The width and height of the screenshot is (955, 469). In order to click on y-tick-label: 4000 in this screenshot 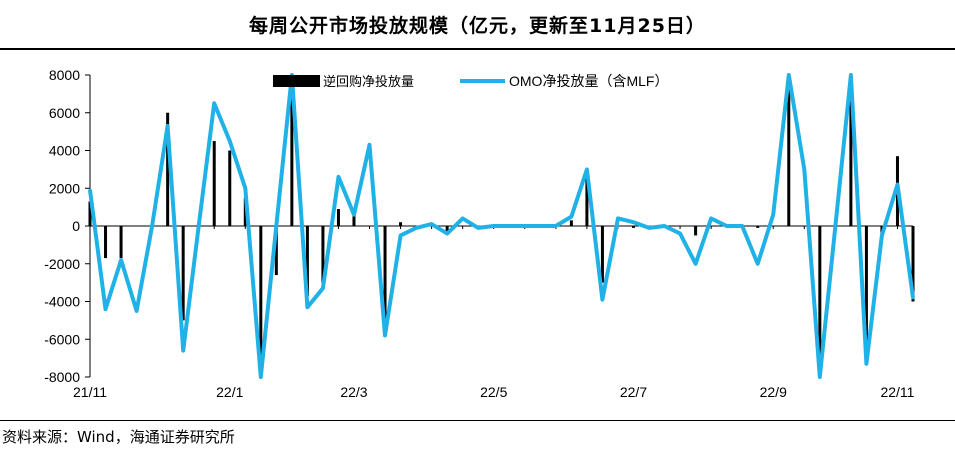, I will do `click(64, 151)`.